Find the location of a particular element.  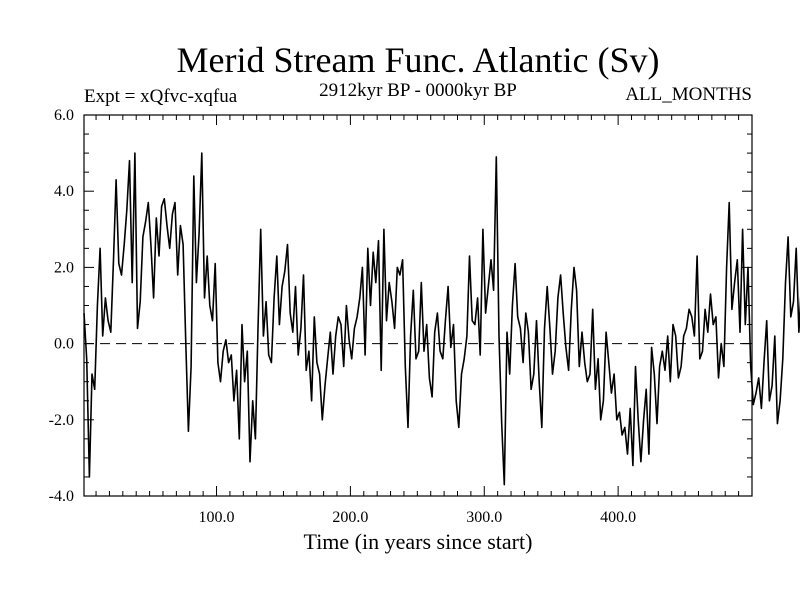

chart-title: Merid Stream Func. Atlantic (Sv) is located at coordinates (418, 60).